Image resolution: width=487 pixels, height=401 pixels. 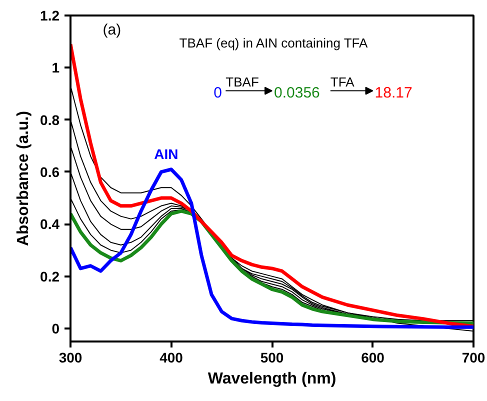 What do you see at coordinates (112, 30) in the screenshot?
I see `annotation: (a)` at bounding box center [112, 30].